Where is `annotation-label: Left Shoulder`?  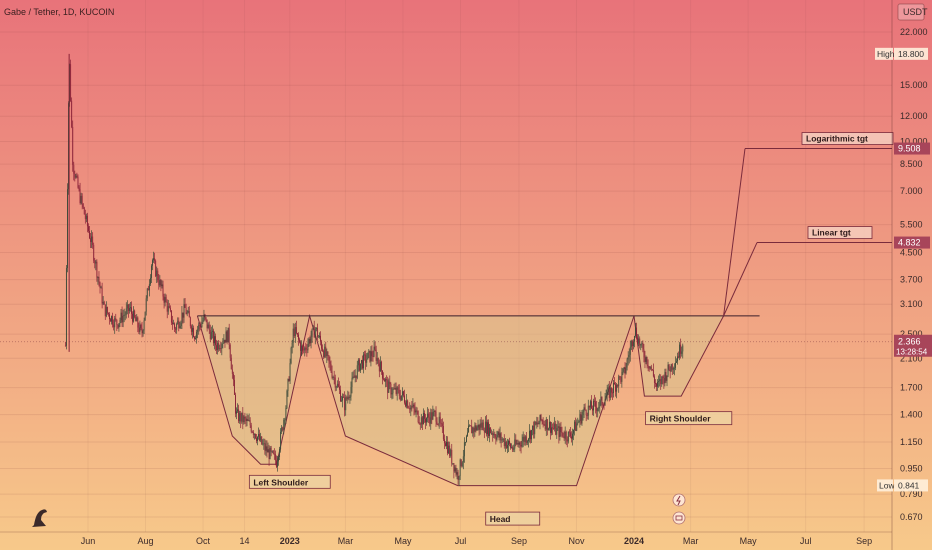
annotation-label: Left Shoulder is located at coordinates (280, 482).